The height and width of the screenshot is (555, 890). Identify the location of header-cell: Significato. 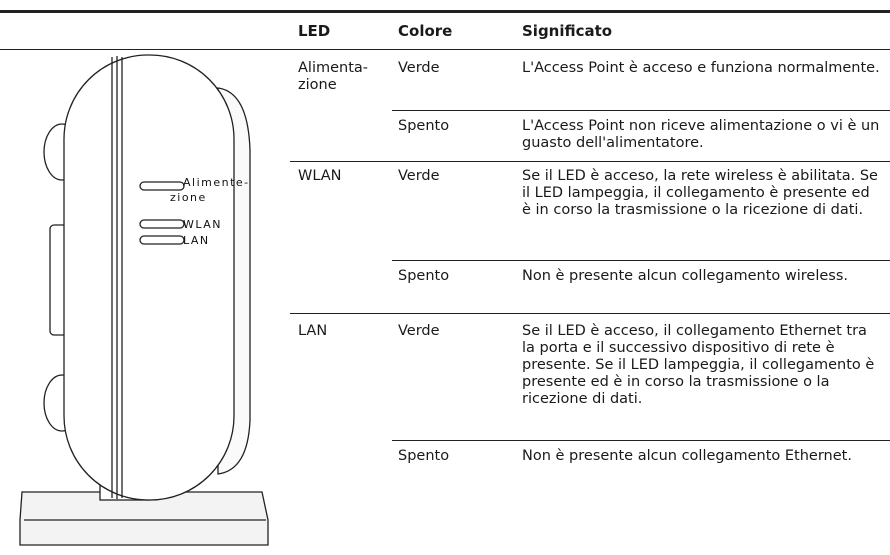
(567, 31).